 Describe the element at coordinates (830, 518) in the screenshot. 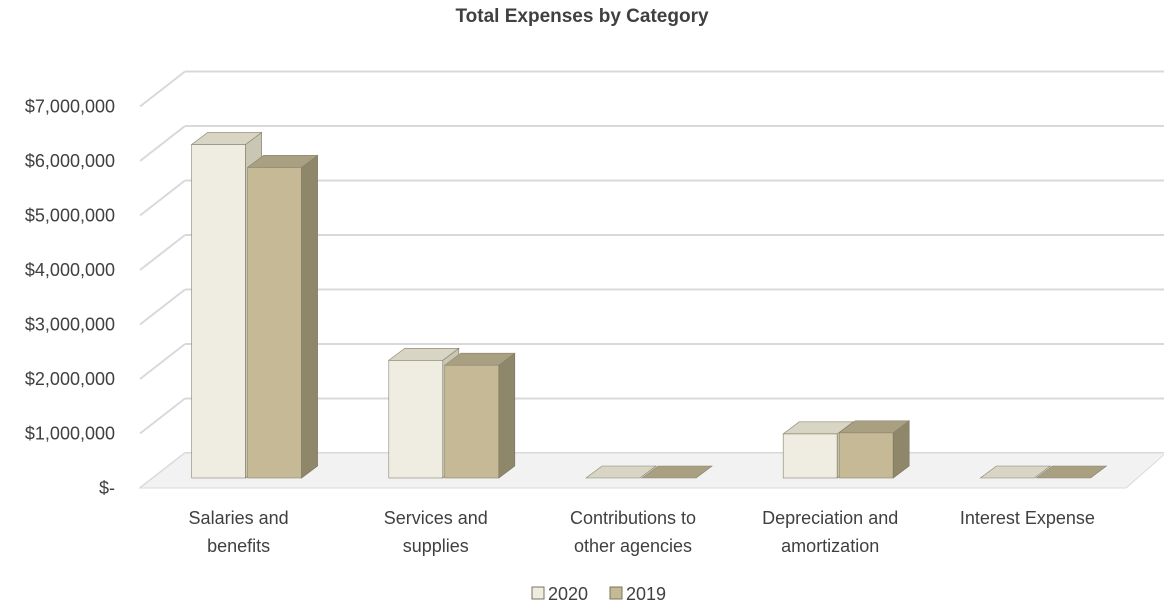

I see `x-tick-label: Depreciation and` at that location.